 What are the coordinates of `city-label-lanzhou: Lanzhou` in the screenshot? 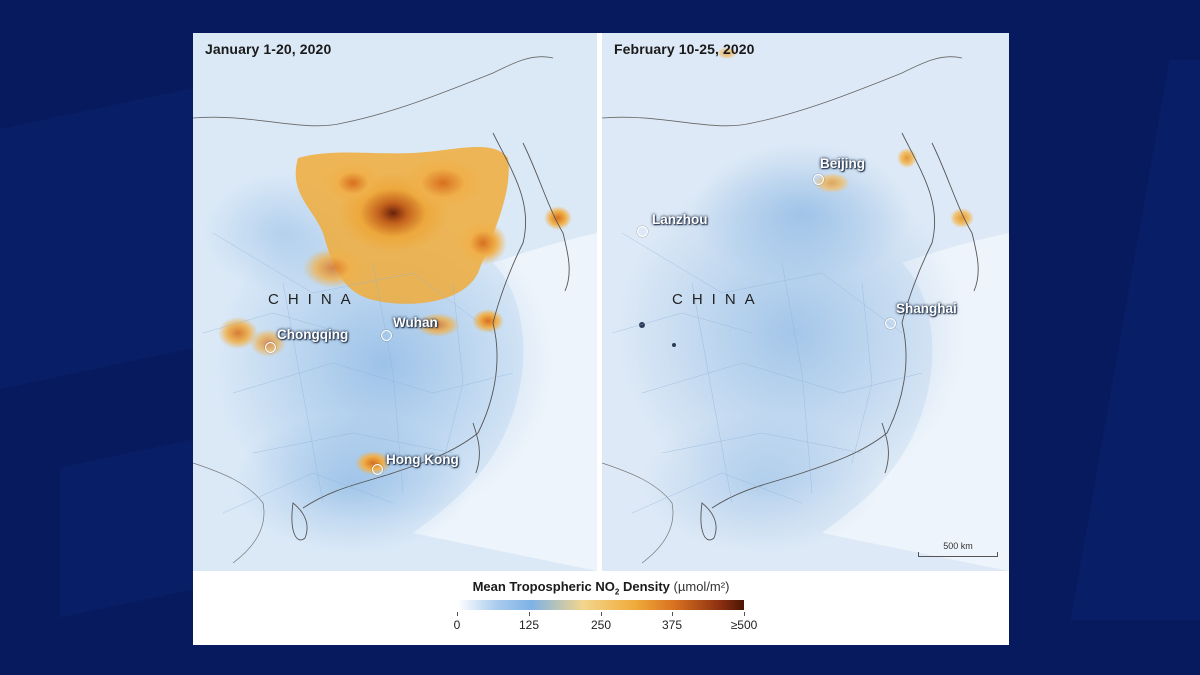 It's located at (680, 219).